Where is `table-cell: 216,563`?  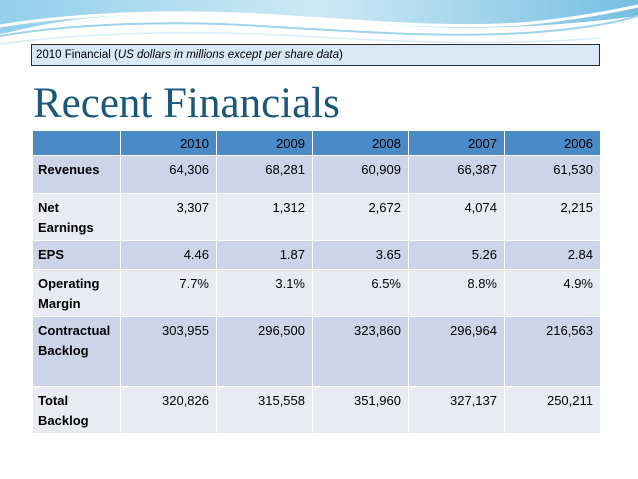 table-cell: 216,563 is located at coordinates (552, 351).